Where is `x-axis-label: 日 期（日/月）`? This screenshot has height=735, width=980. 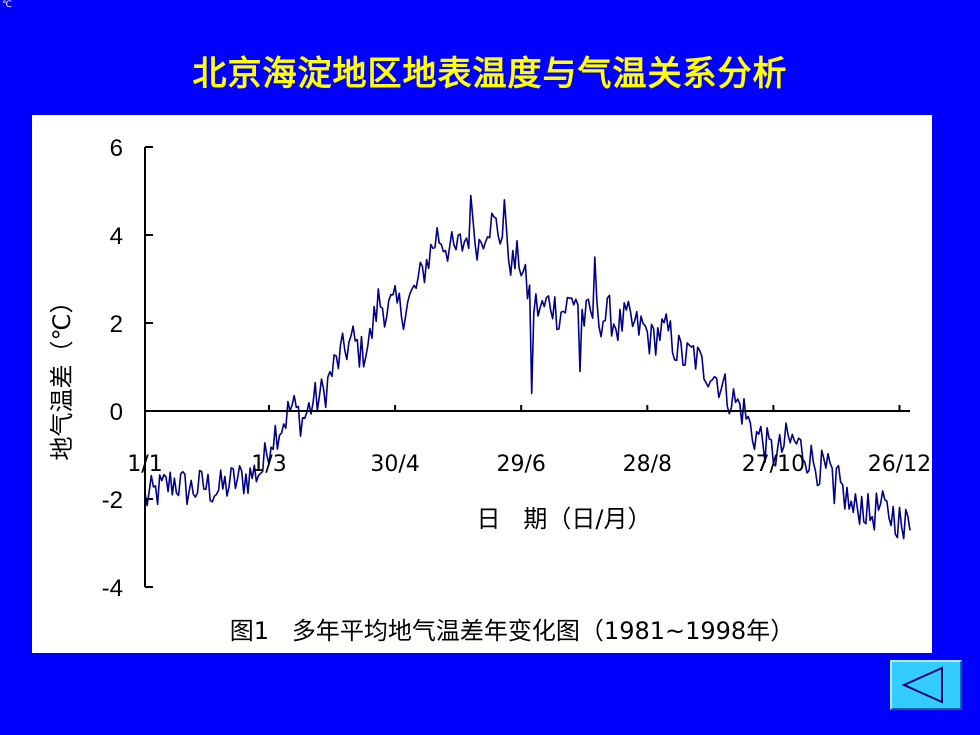 x-axis-label: 日 期（日/月） is located at coordinates (564, 519).